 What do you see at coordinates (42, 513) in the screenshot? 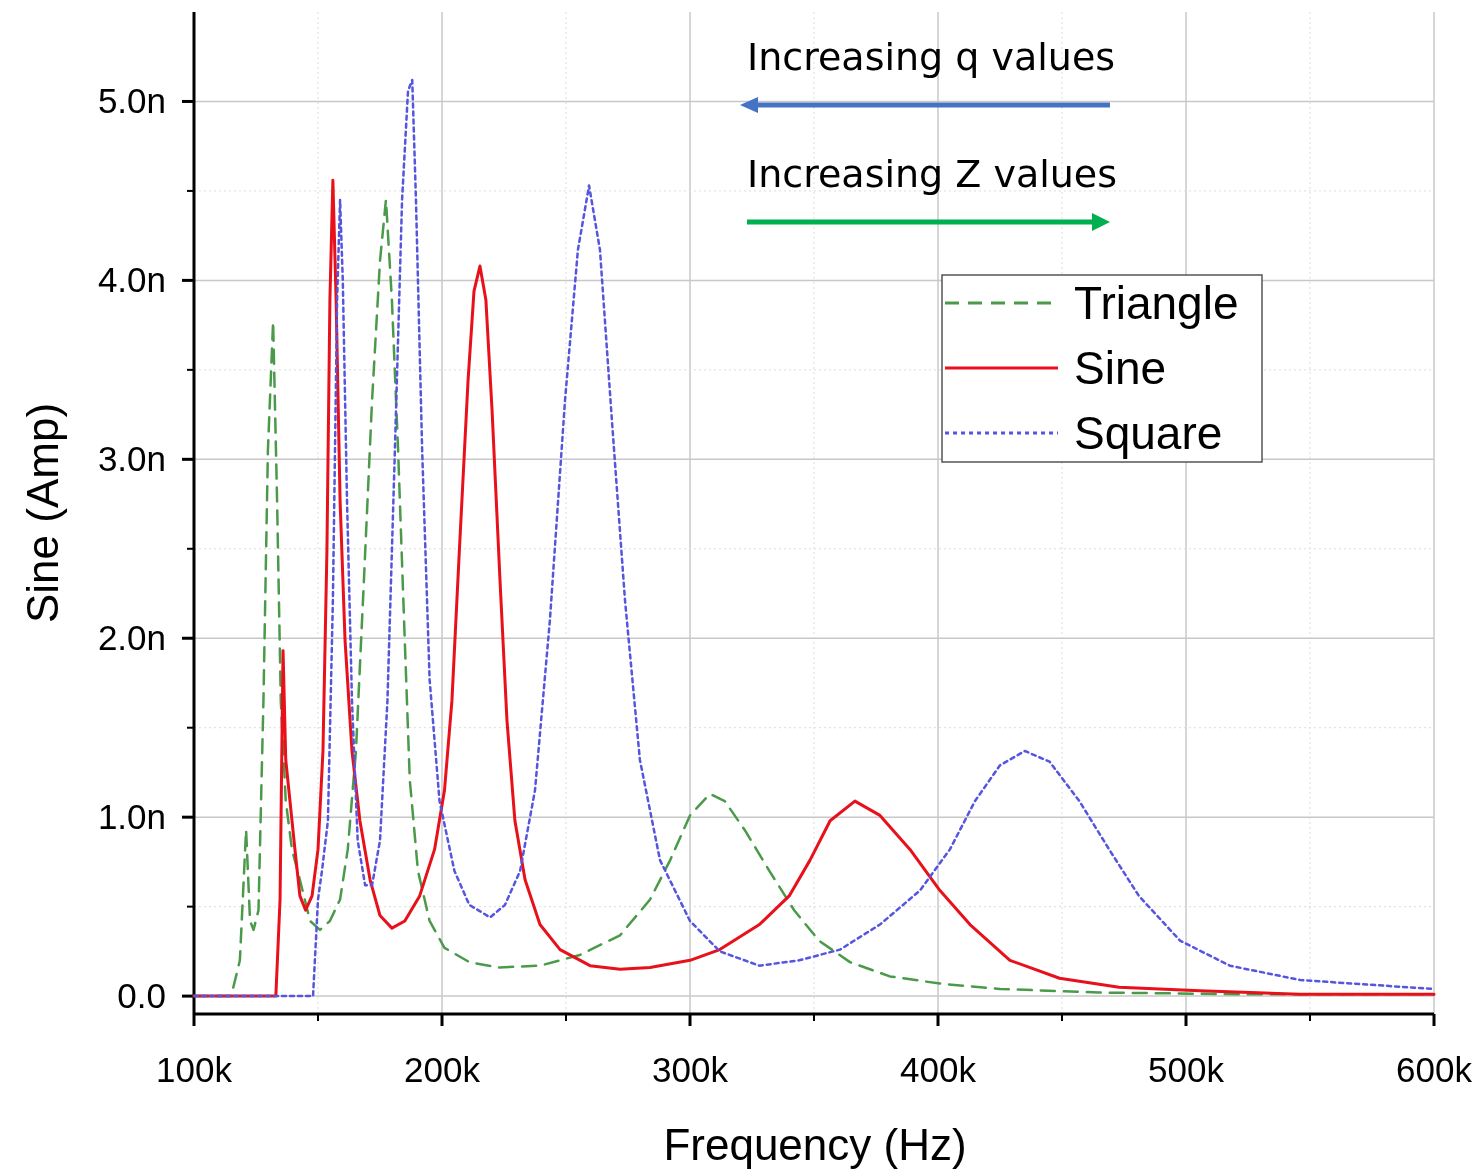
I see `y-axis-title: Sine (Amp)` at bounding box center [42, 513].